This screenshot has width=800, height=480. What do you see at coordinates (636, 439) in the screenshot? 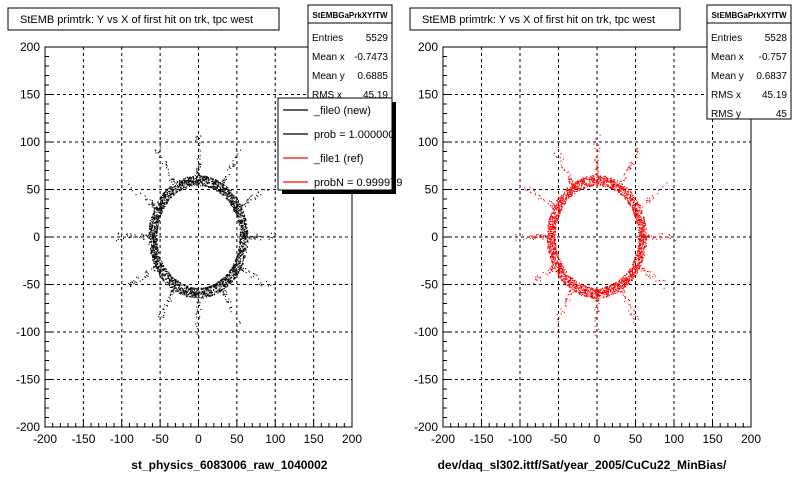
I see `x-tick-label: 50` at bounding box center [636, 439].